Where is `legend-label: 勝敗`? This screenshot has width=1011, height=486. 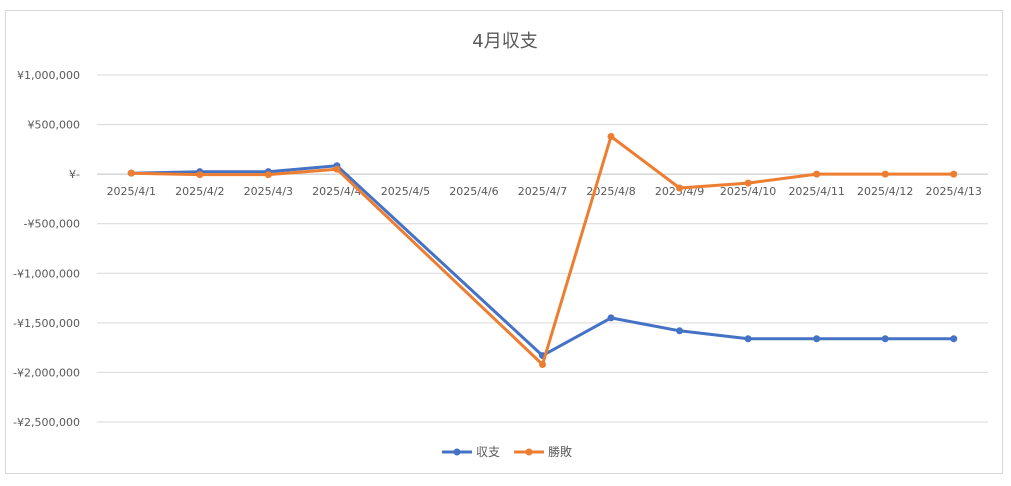 legend-label: 勝敗 is located at coordinates (560, 451).